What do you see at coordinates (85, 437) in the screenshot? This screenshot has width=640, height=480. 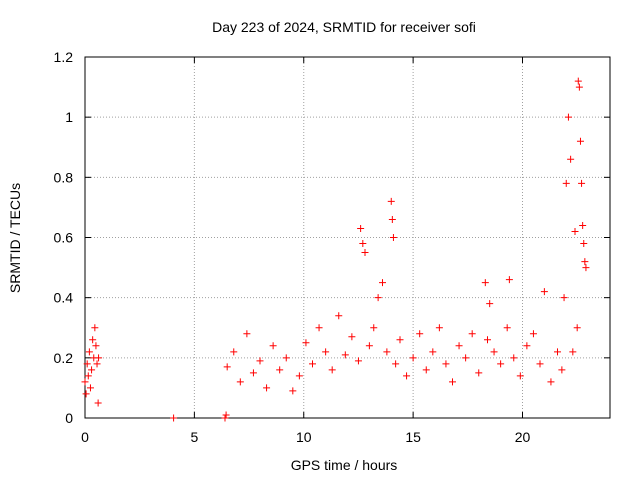 I see `x-tick-label: 0` at bounding box center [85, 437].